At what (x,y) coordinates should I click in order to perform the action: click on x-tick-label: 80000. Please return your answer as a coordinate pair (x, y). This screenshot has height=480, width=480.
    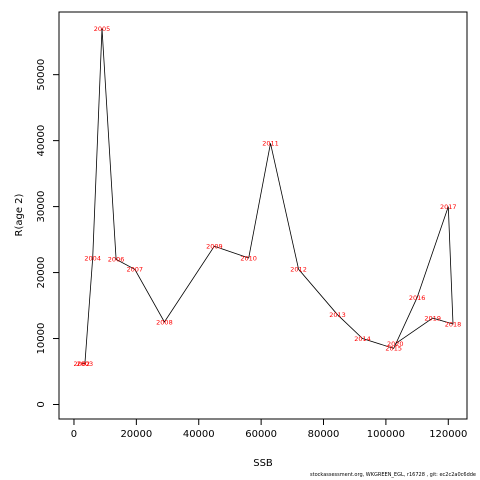
    Looking at the image, I should click on (324, 434).